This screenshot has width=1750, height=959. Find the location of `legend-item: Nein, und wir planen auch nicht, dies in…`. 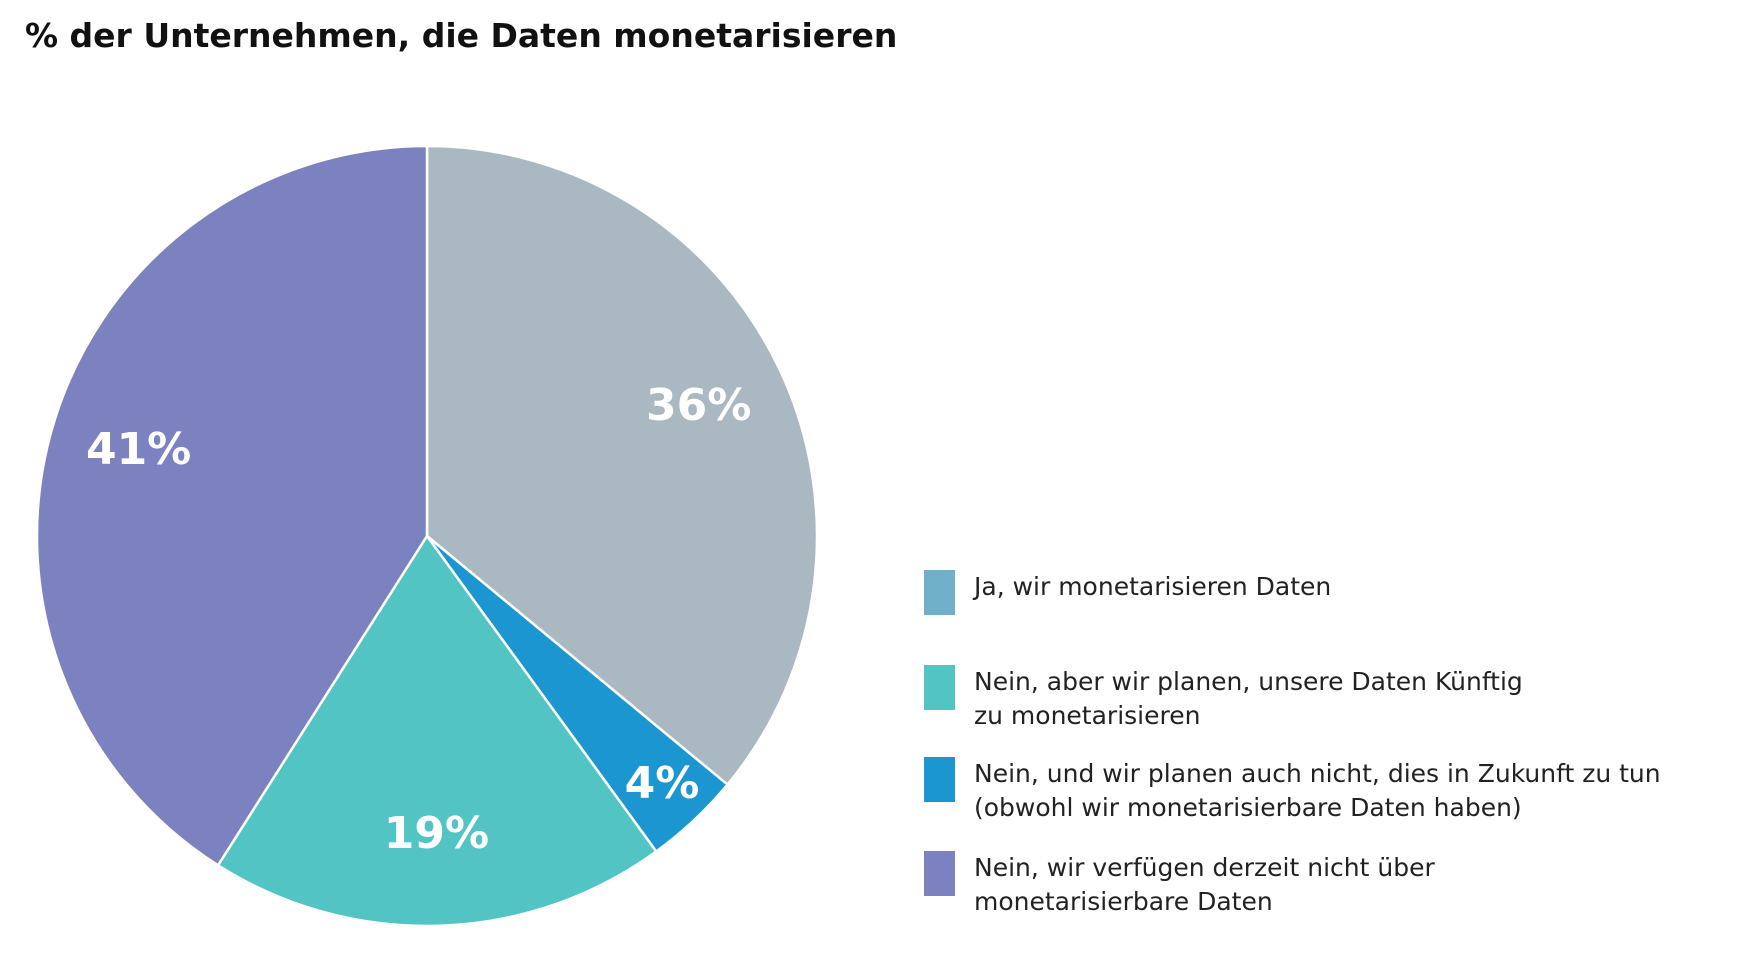

legend-item: Nein, und wir planen auch nicht, dies in… is located at coordinates (1292, 791).